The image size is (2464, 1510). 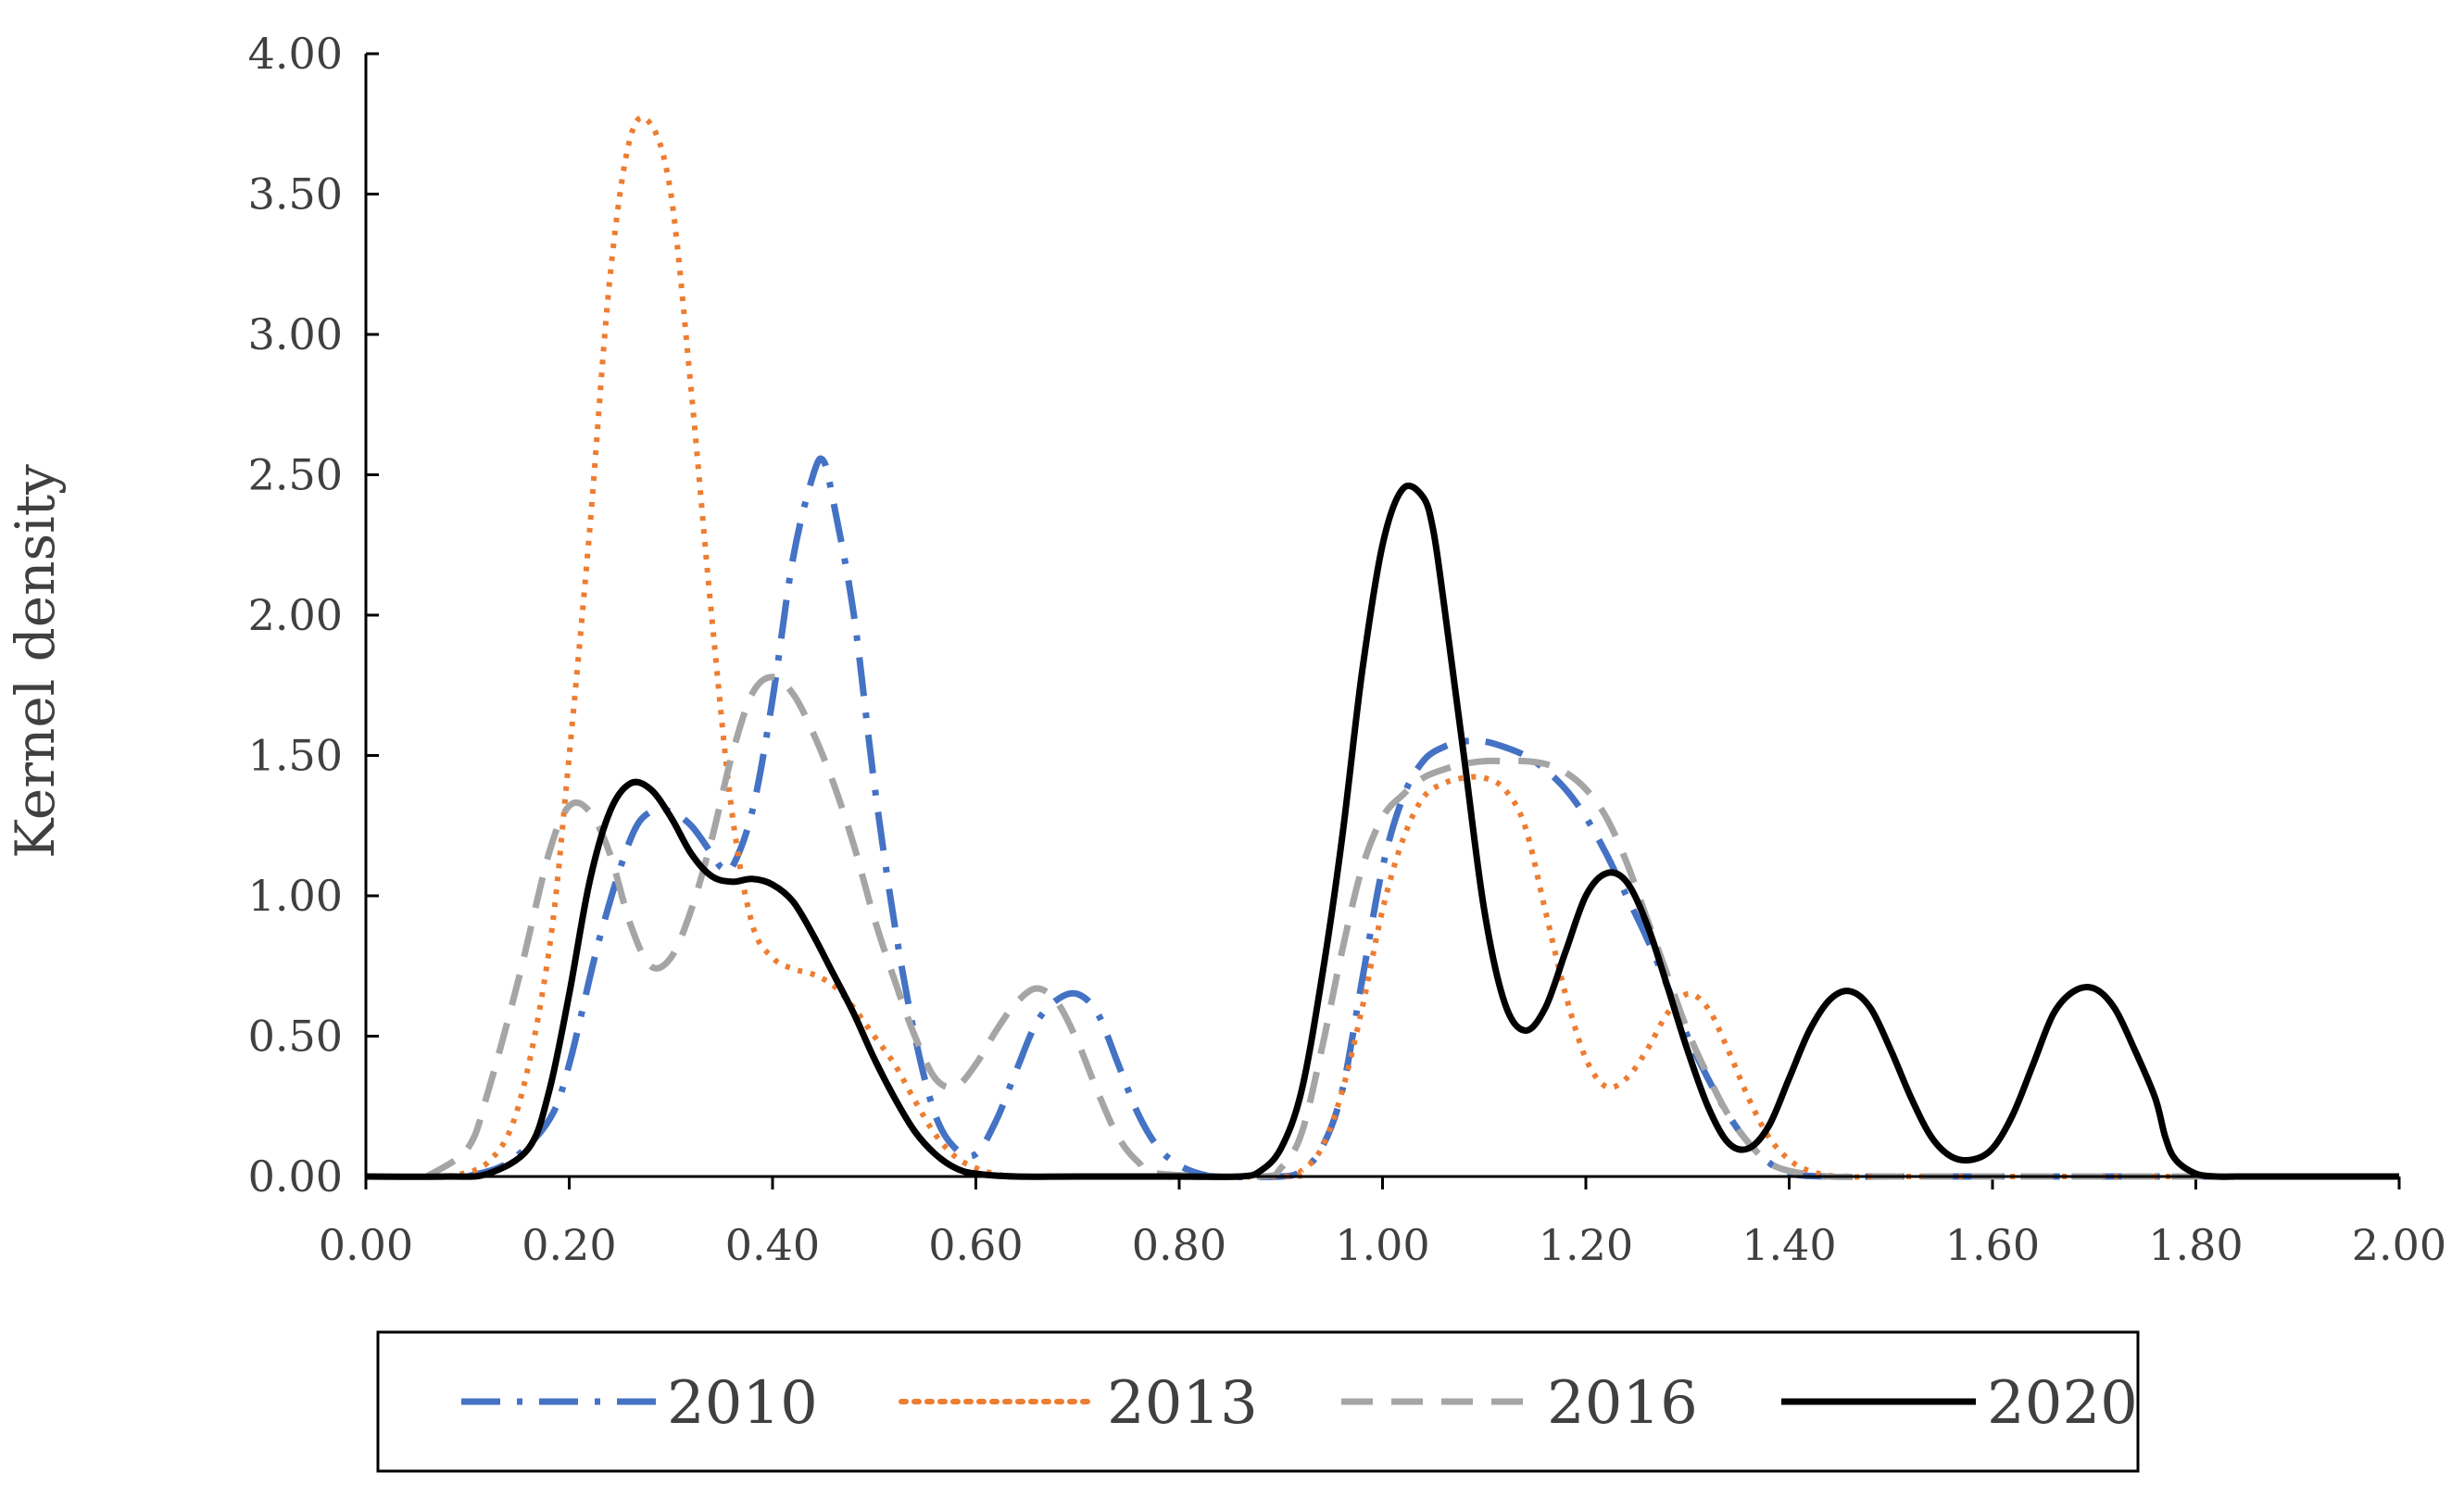 I want to click on y-tick-label: 1.50, so click(x=295, y=756).